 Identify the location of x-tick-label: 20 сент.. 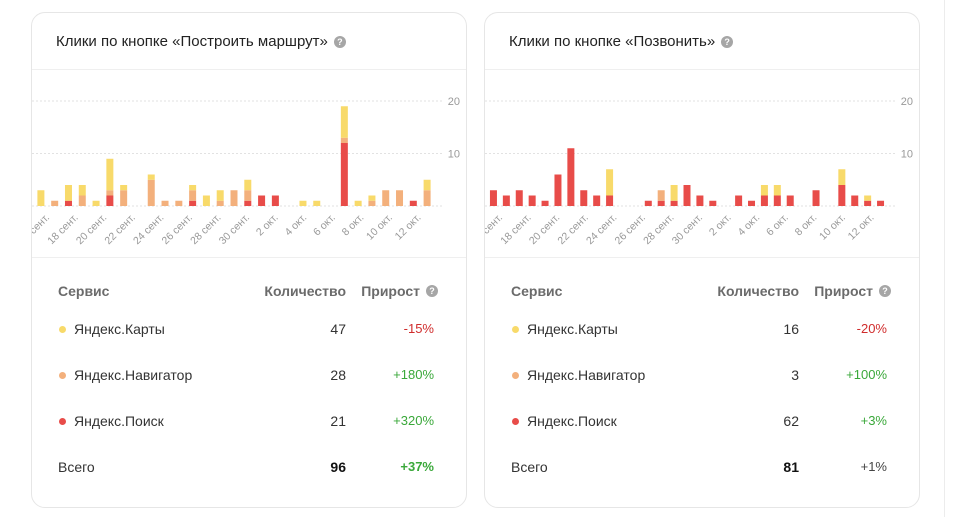
(91, 229).